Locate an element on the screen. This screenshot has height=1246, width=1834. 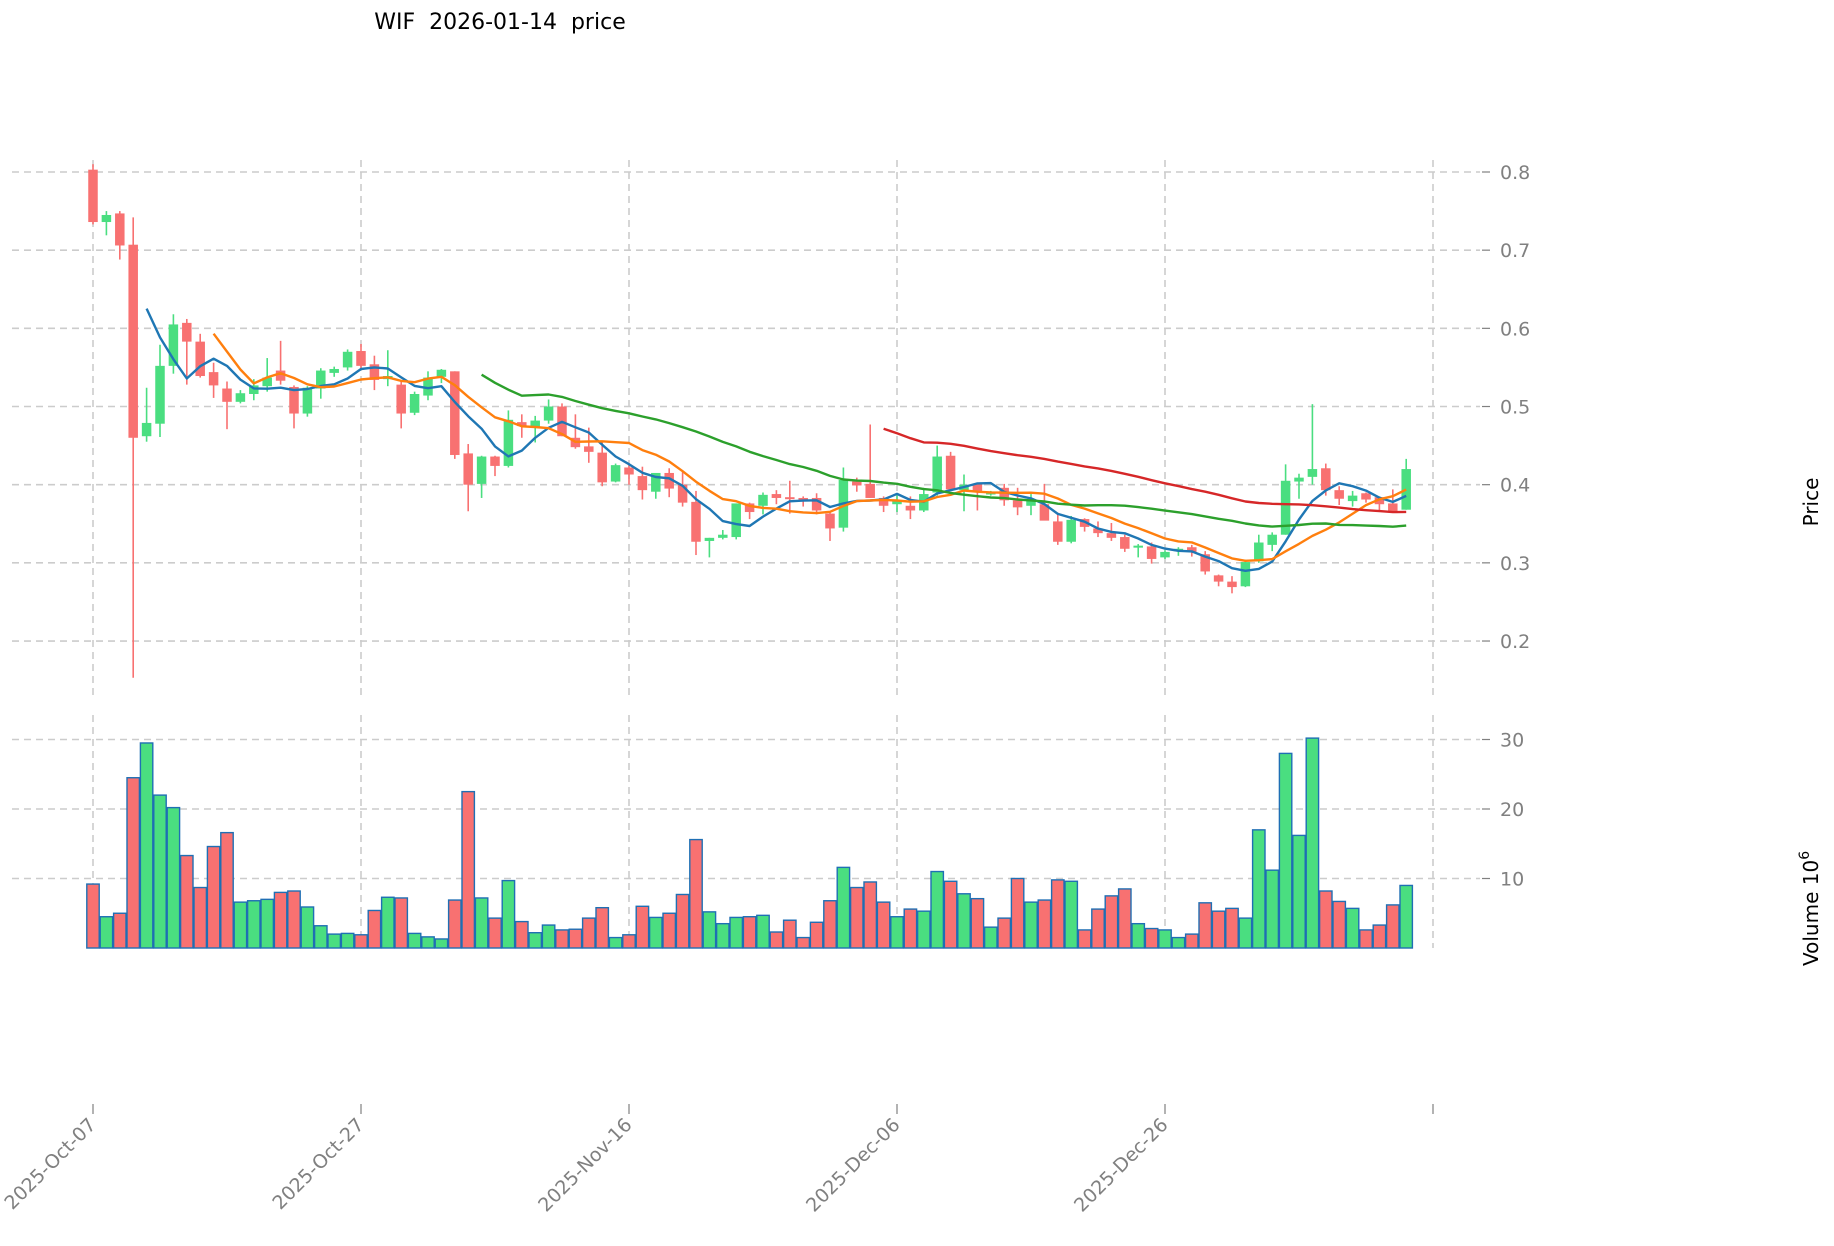
price-tick-label: 0.8 is located at coordinates (1515, 173).